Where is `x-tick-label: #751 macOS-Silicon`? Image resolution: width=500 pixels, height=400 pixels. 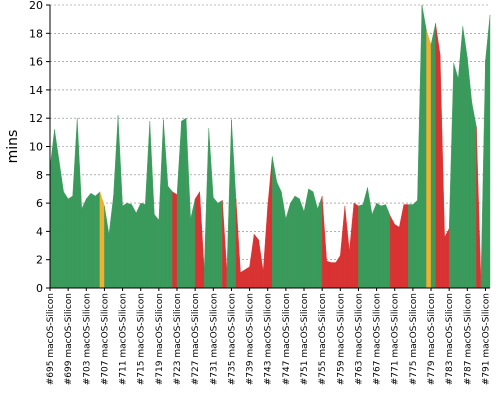
x-tick-label: #751 macOS-Silicon is located at coordinates (305, 339).